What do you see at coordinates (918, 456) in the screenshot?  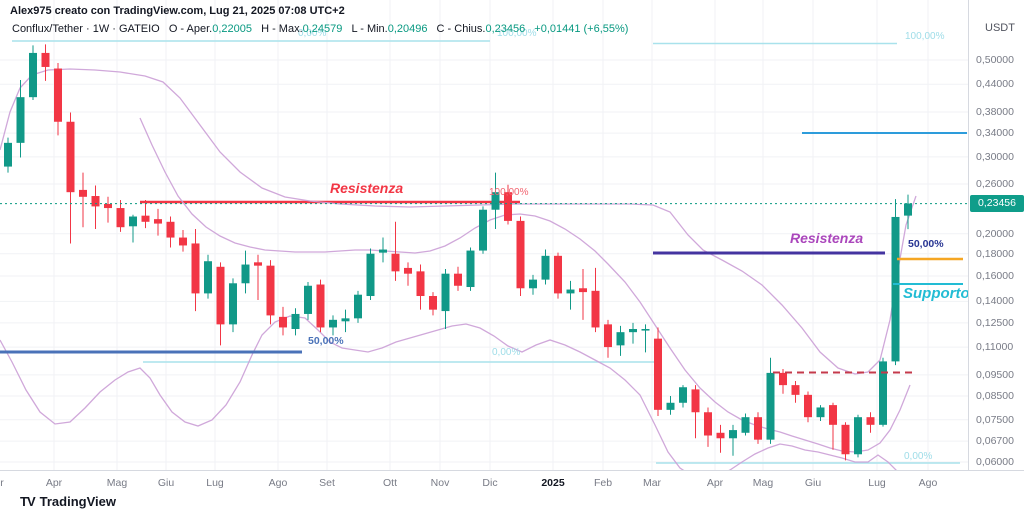 I see `fib-label-0-bottom: 0,00%` at bounding box center [918, 456].